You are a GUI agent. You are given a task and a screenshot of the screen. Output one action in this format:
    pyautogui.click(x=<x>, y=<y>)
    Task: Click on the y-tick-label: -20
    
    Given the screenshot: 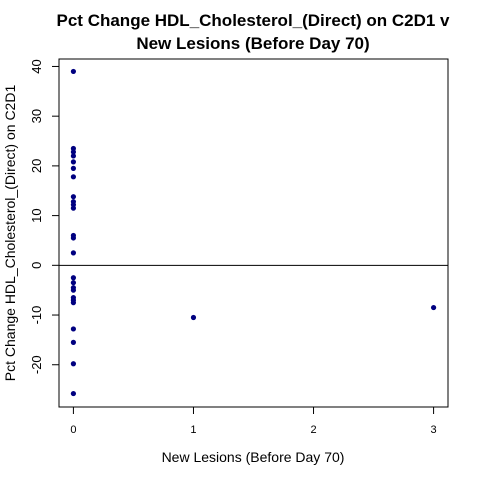 What is the action you would take?
    pyautogui.click(x=36, y=364)
    